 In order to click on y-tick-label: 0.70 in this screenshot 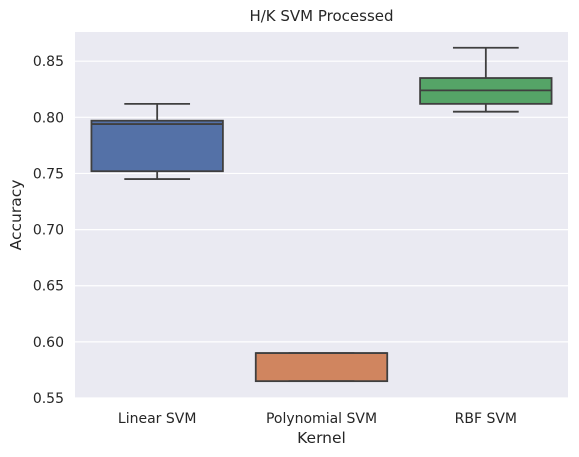, I will do `click(48, 231)`.